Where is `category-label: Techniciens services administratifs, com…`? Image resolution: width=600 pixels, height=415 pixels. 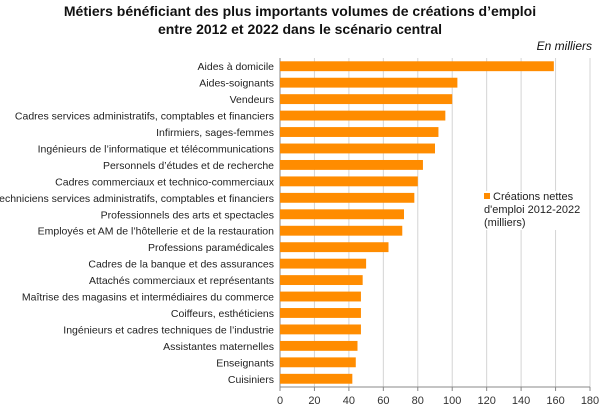
category-label: Techniciens services administratifs, com… is located at coordinates (137, 199).